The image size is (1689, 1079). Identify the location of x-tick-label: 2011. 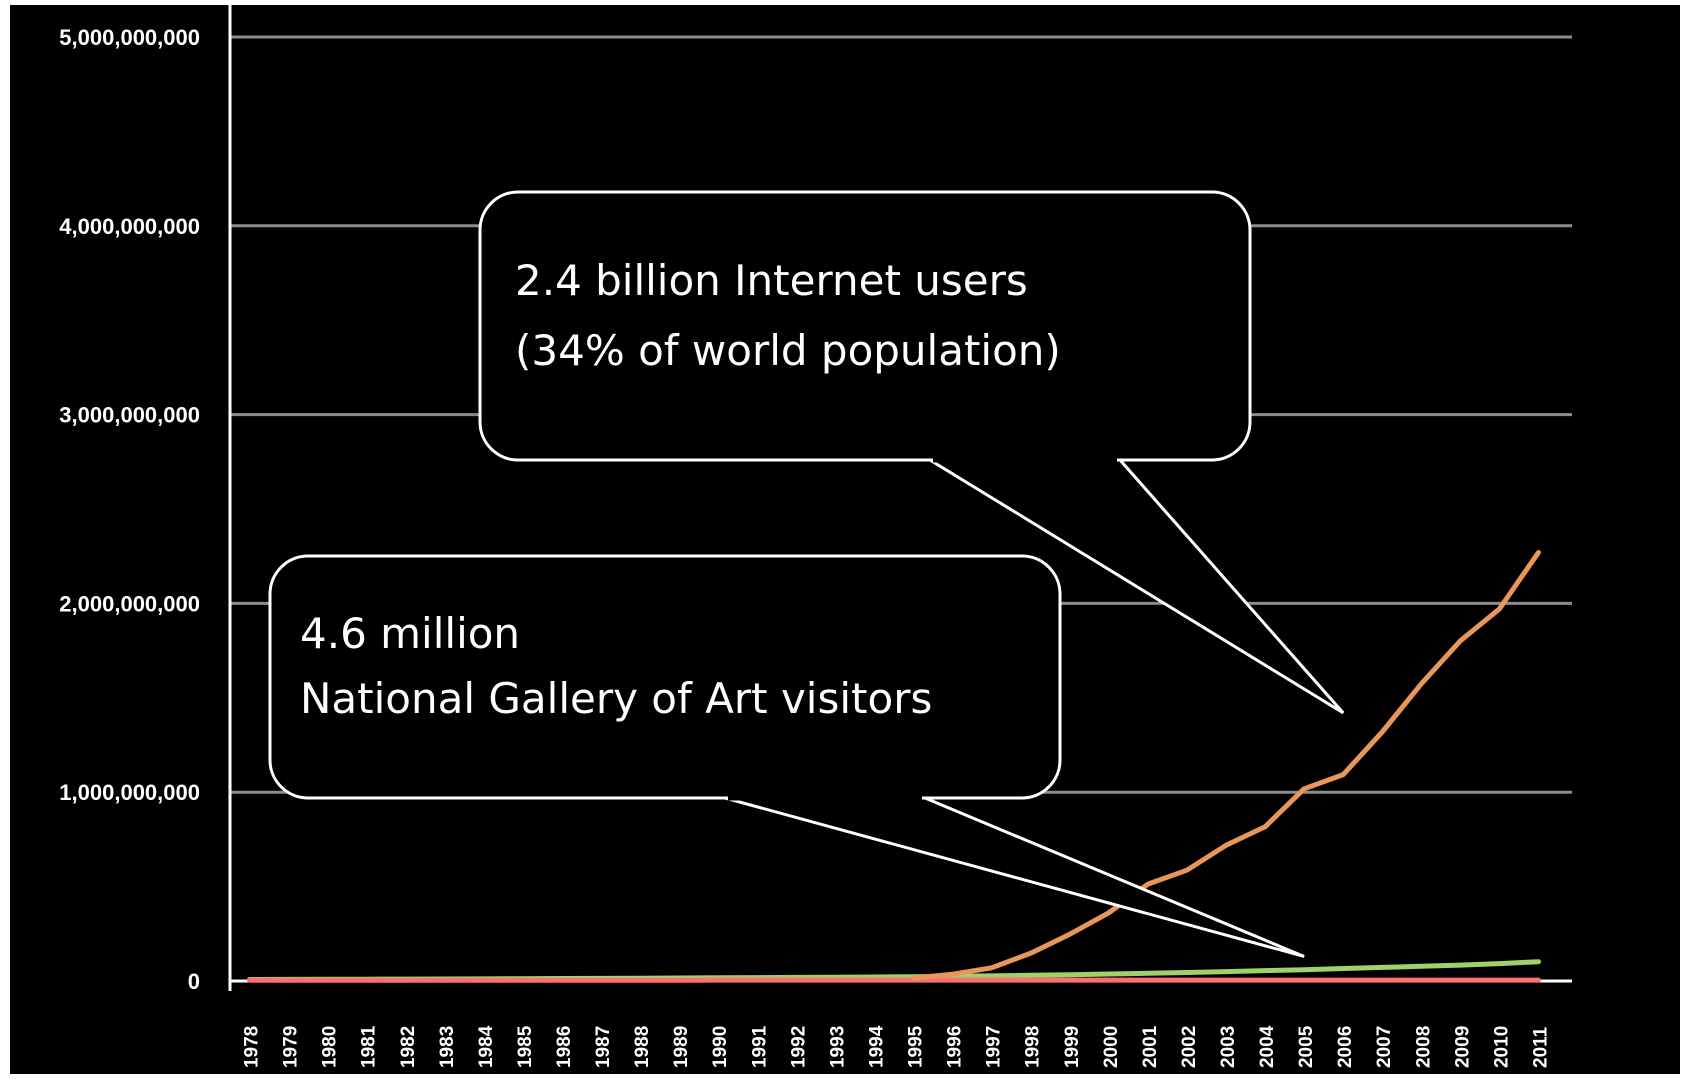
(1540, 1047).